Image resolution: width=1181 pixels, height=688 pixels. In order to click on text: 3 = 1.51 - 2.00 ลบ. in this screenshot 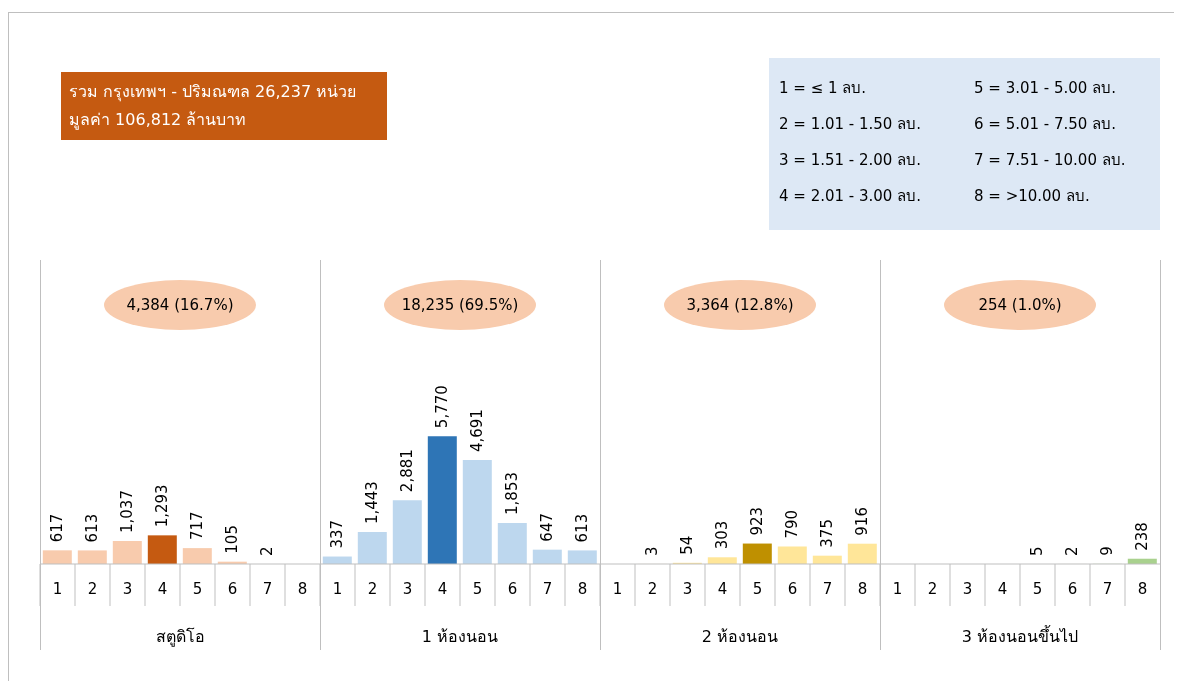, I will do `click(850, 160)`.